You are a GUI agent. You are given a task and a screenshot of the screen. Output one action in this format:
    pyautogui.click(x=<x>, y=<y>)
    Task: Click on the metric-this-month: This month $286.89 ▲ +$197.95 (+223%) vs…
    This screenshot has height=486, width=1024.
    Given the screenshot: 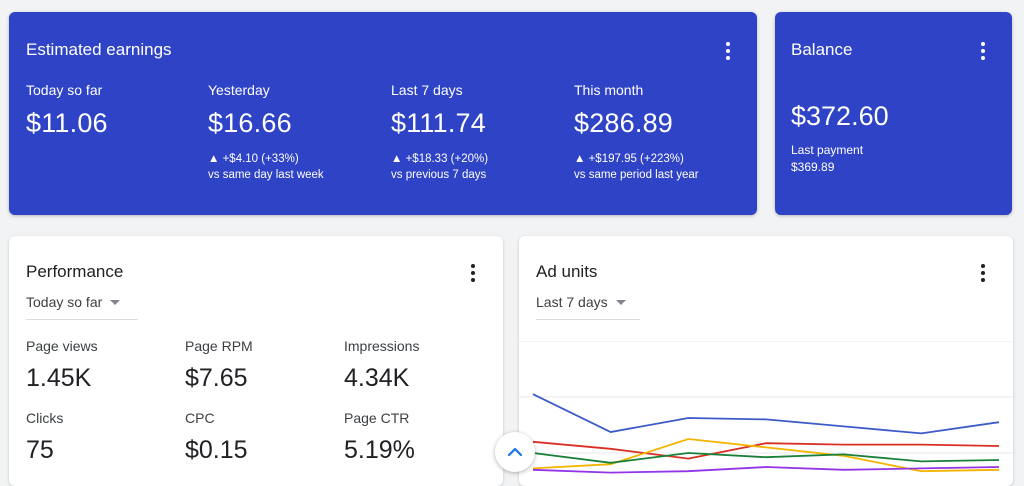 What is the action you would take?
    pyautogui.click(x=664, y=132)
    